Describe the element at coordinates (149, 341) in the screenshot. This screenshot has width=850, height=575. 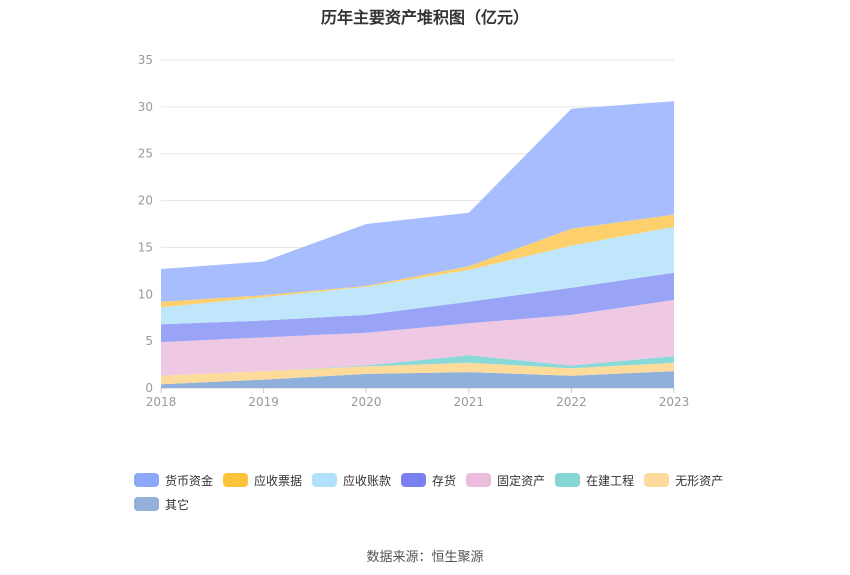
I see `y-tick-label: 5` at that location.